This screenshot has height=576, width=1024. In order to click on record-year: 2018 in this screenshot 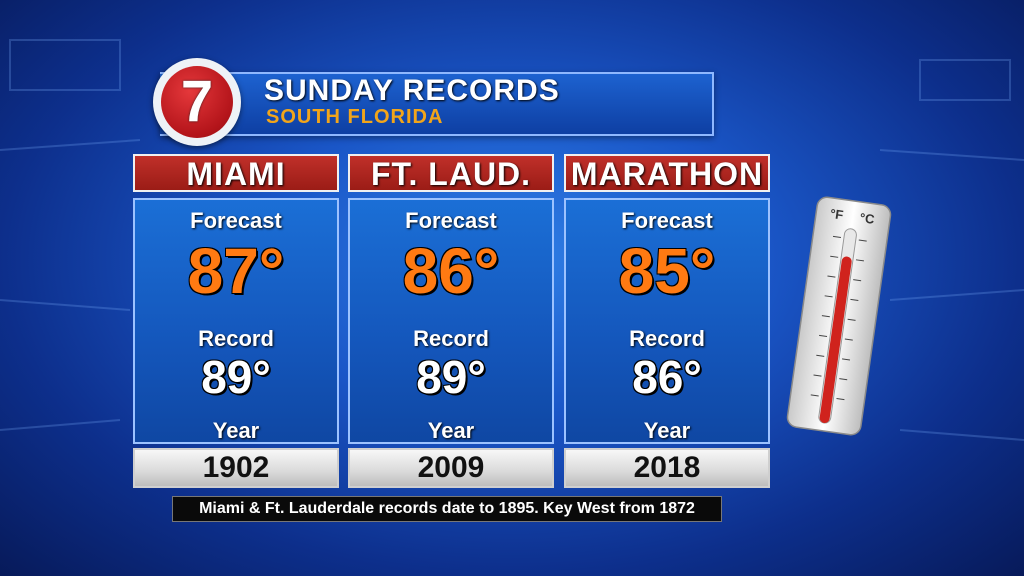, I will do `click(667, 468)`.